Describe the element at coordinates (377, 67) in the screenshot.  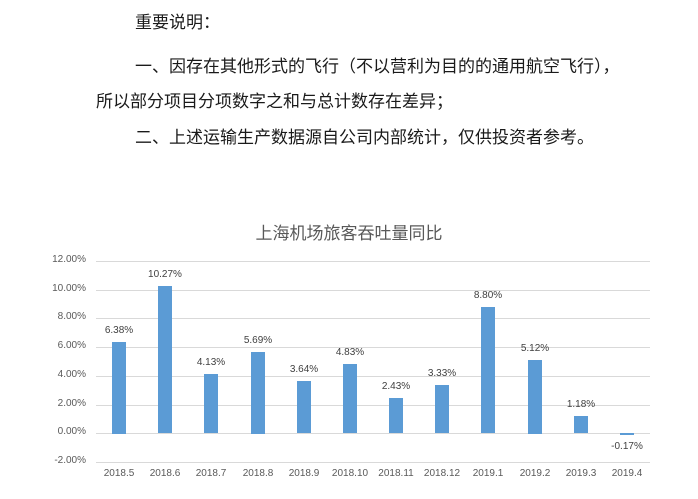
I see `notes-line-1: 一、因存在其他形式的飞行（不以营利为目的的通用航空飞行），` at that location.